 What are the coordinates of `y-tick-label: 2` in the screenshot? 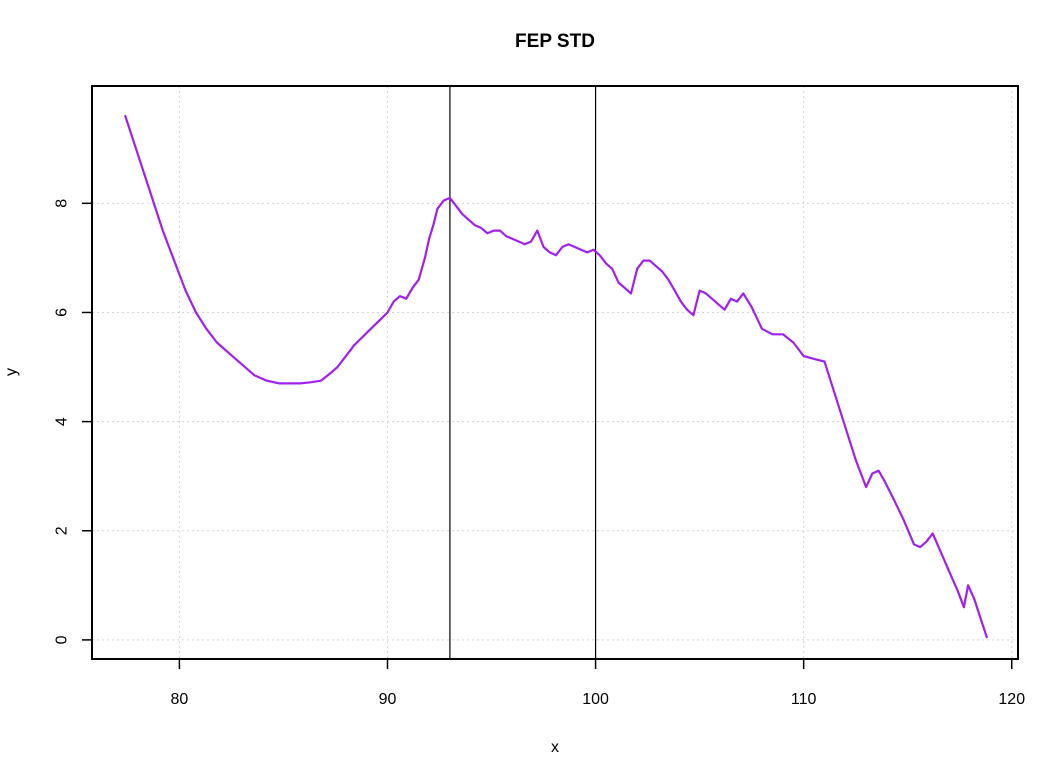 It's located at (62, 530).